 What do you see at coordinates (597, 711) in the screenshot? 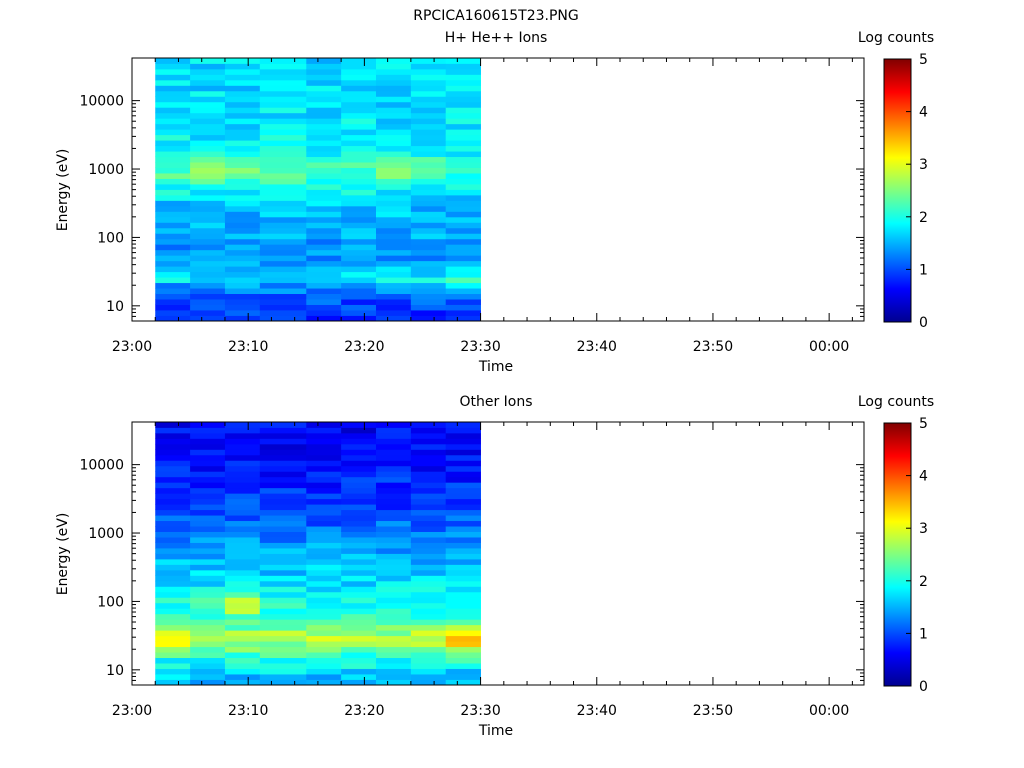
I see `x-tick-label: 23:40` at bounding box center [597, 711].